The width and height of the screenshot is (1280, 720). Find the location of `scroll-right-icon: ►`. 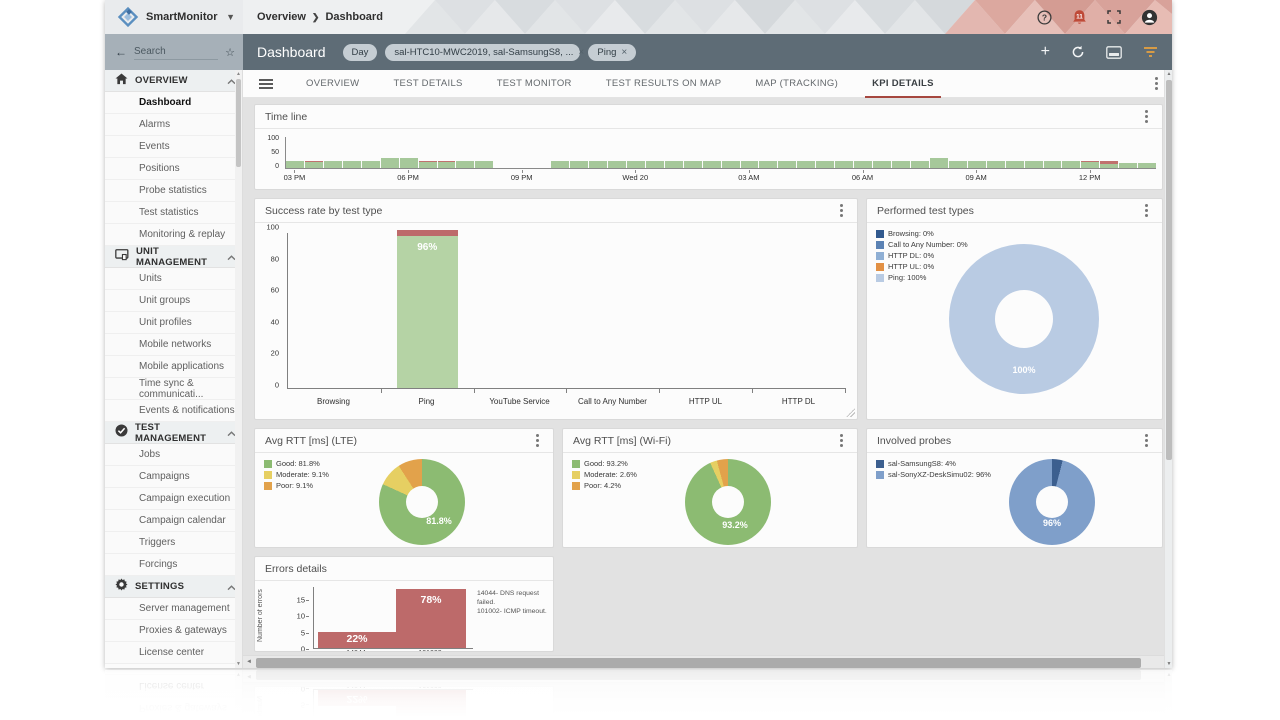

scroll-right-icon: ► is located at coordinates (1166, 676).